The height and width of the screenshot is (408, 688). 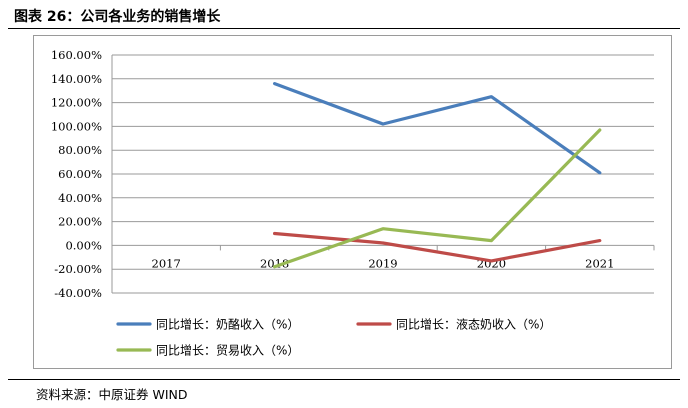 I want to click on y-tick-label: 120.00%, so click(x=76, y=103).